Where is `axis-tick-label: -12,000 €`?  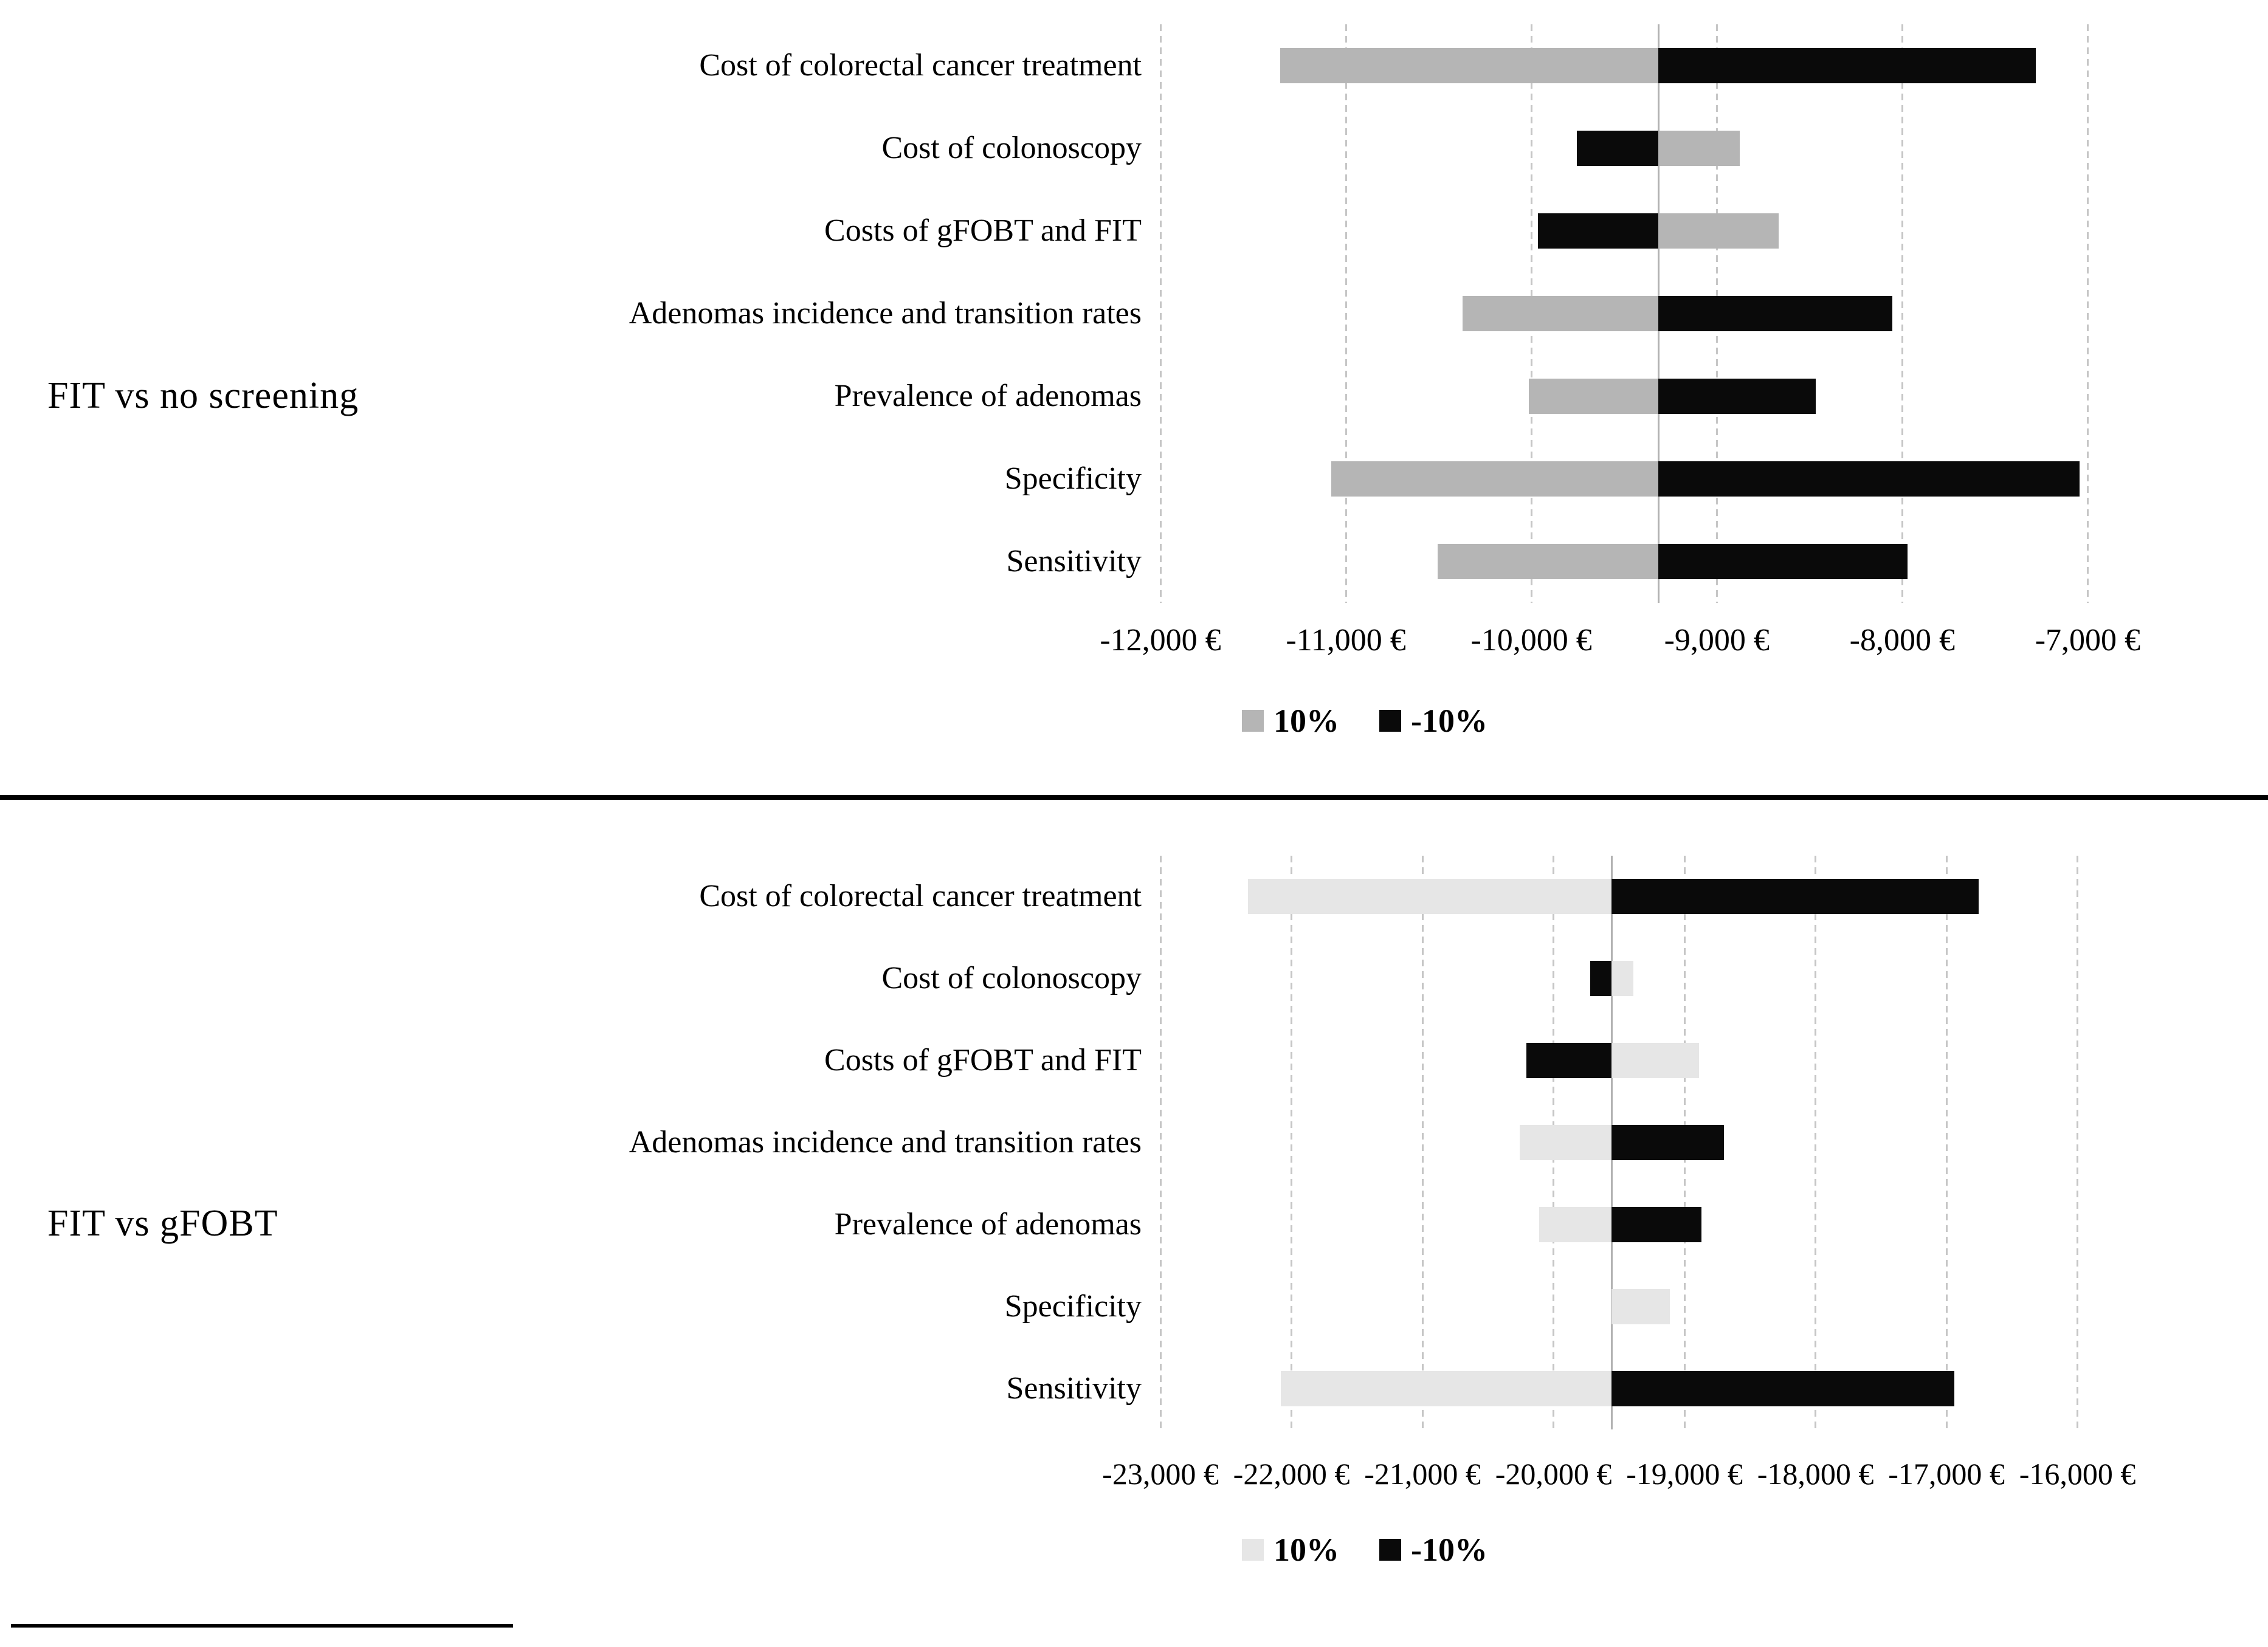 axis-tick-label: -12,000 € is located at coordinates (1160, 640).